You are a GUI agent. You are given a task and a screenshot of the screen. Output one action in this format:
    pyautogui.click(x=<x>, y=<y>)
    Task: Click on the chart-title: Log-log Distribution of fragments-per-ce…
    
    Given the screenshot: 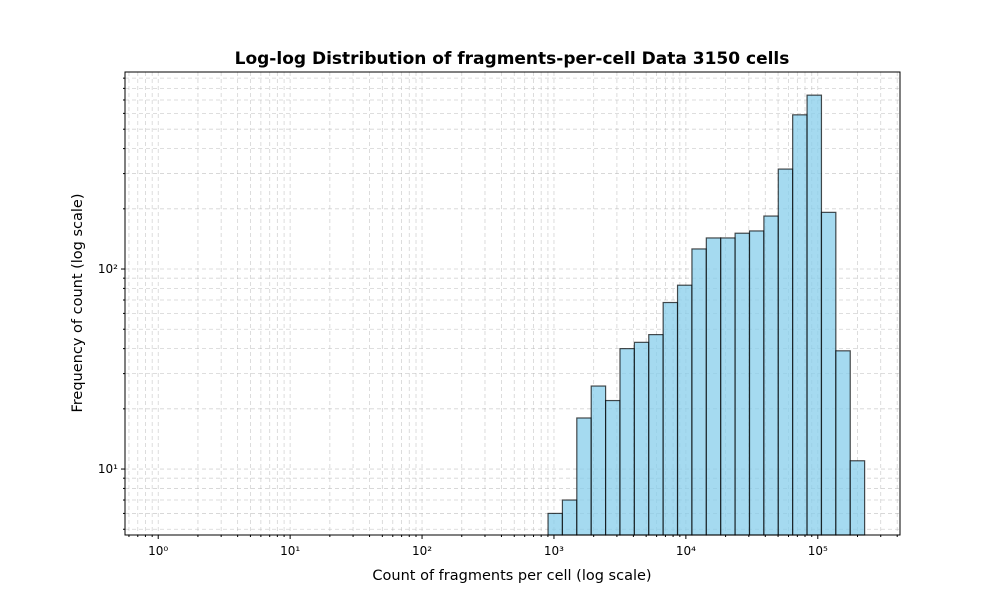 What is the action you would take?
    pyautogui.click(x=512, y=59)
    